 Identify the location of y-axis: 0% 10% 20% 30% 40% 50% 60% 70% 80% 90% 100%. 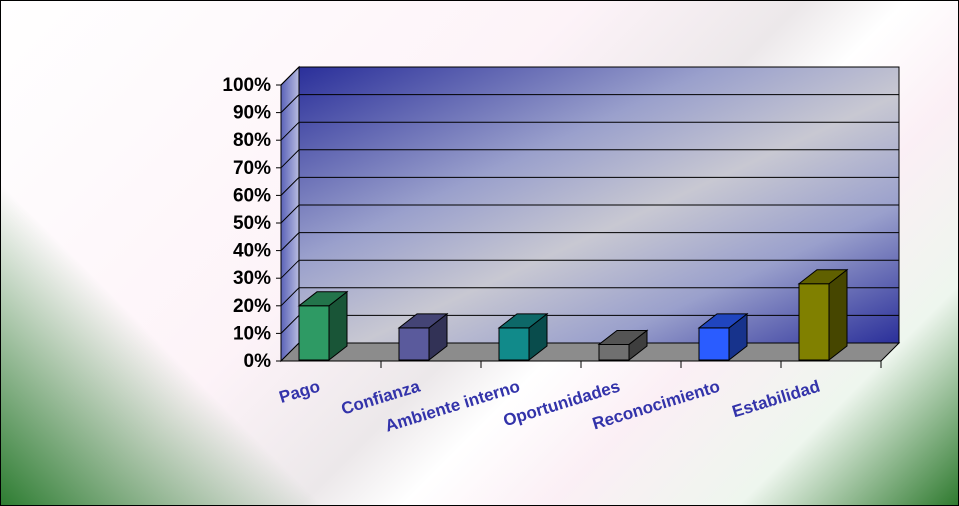
(252, 223).